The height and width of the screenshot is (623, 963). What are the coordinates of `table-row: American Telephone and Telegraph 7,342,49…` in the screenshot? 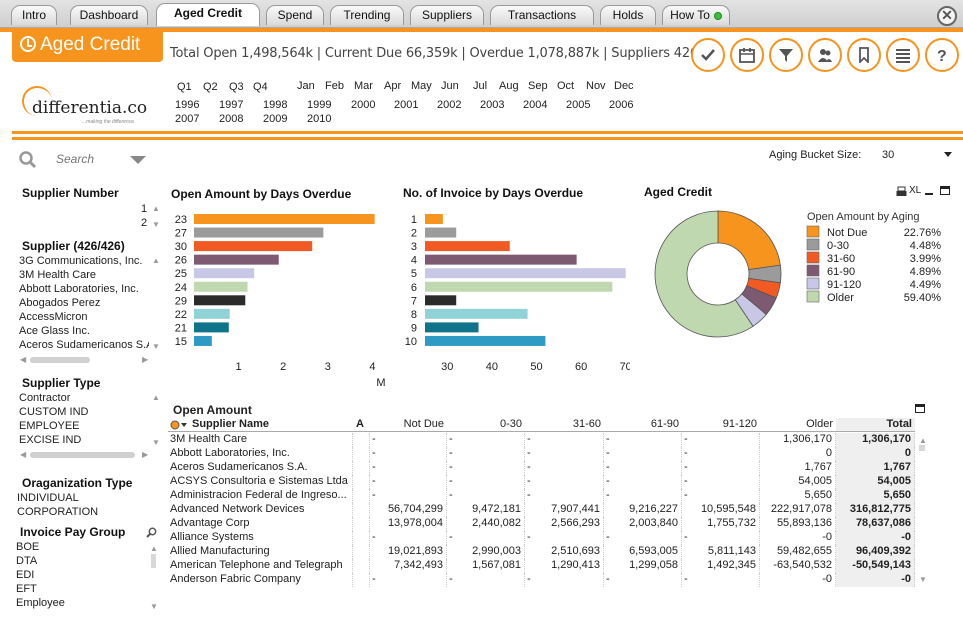 It's located at (543, 566).